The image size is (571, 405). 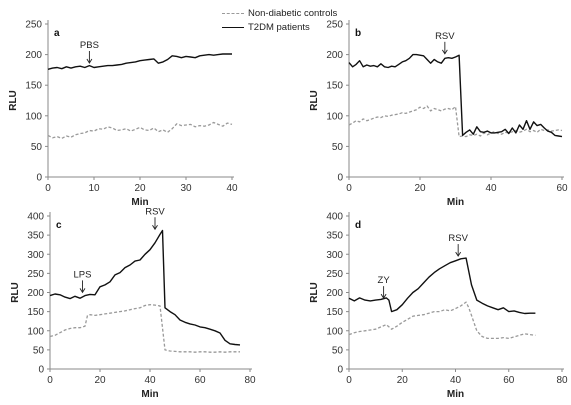 What do you see at coordinates (186, 188) in the screenshot?
I see `x-tick-label: 30` at bounding box center [186, 188].